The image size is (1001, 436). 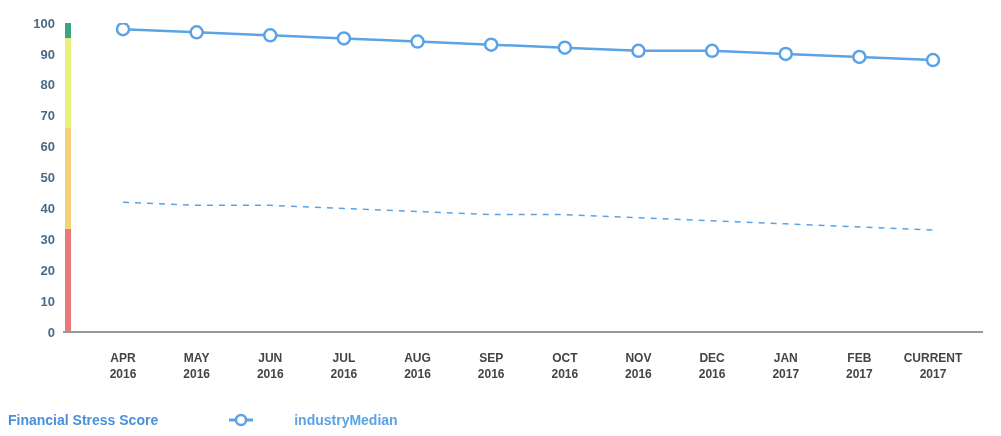 I want to click on line-series, so click(x=528, y=216).